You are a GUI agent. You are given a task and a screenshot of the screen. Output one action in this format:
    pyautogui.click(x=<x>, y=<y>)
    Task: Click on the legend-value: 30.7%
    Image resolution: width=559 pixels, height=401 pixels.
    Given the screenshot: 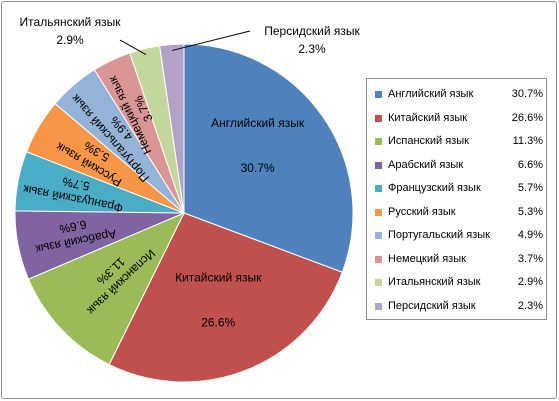 What is the action you would take?
    pyautogui.click(x=527, y=94)
    